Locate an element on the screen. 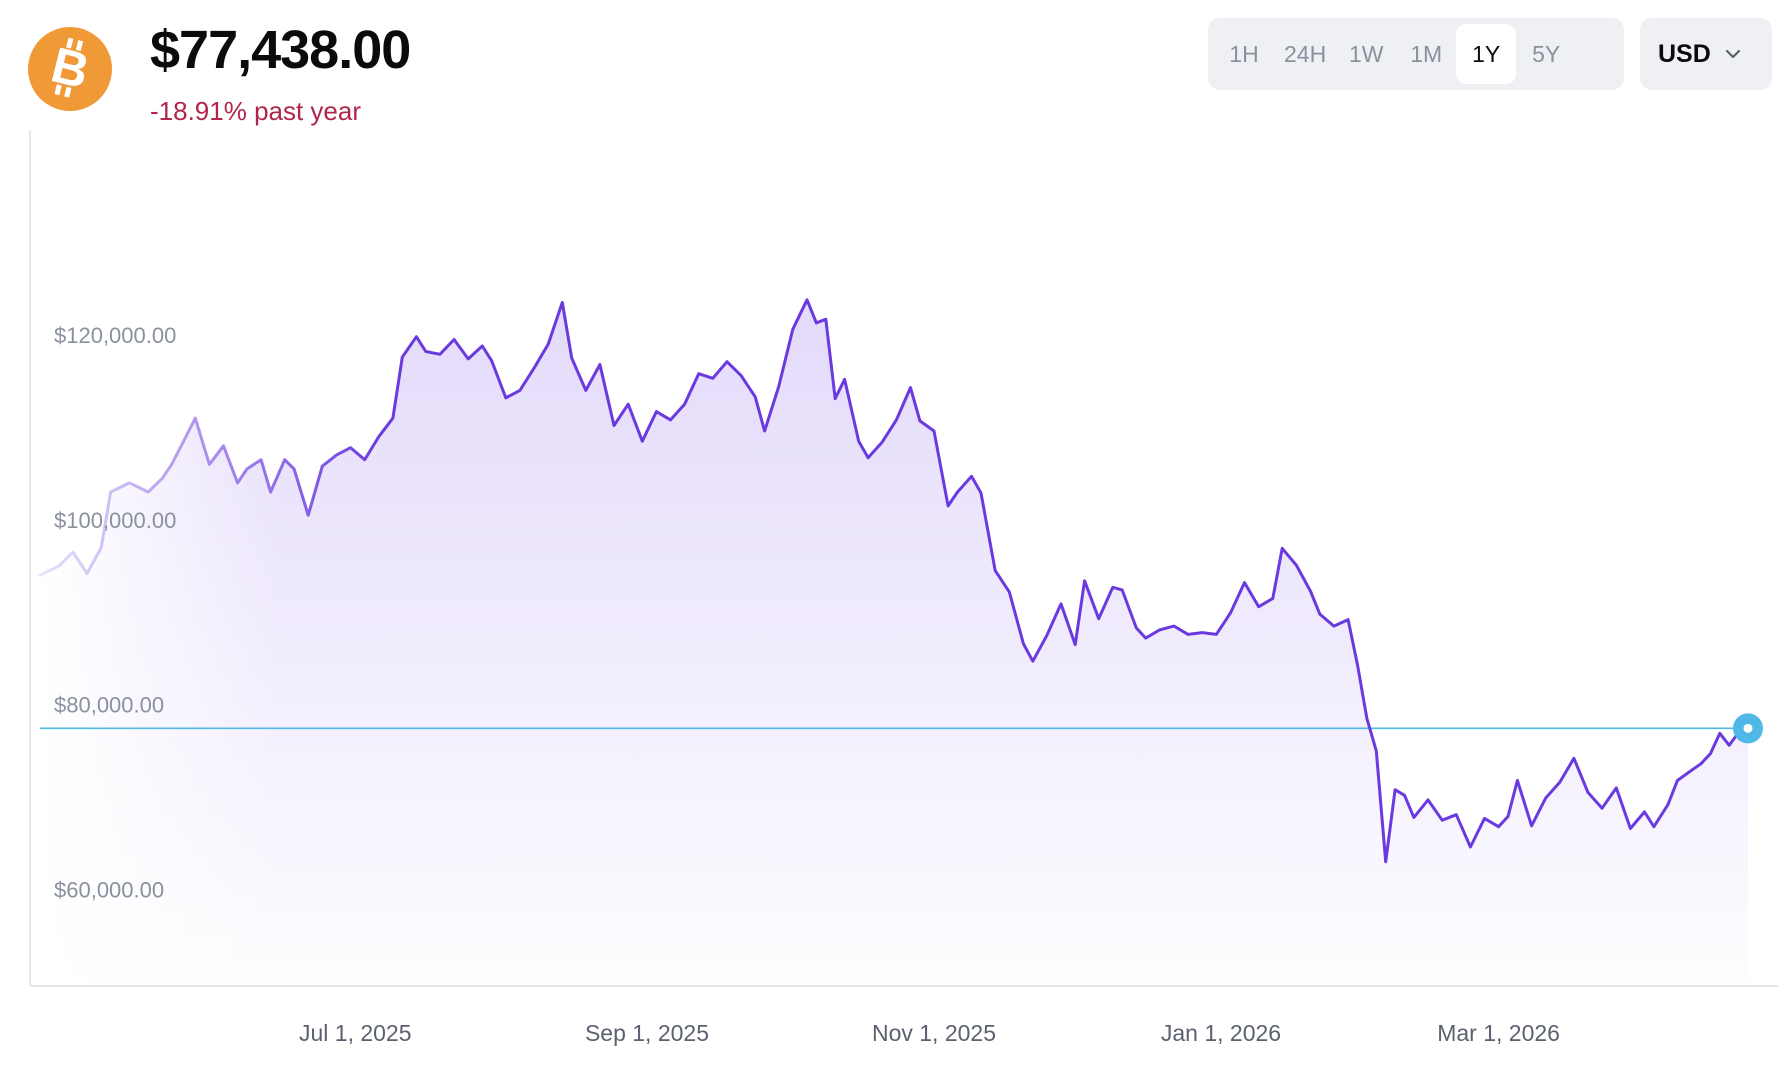 The image size is (1788, 1088). range-1h-button: 1H is located at coordinates (1244, 53).